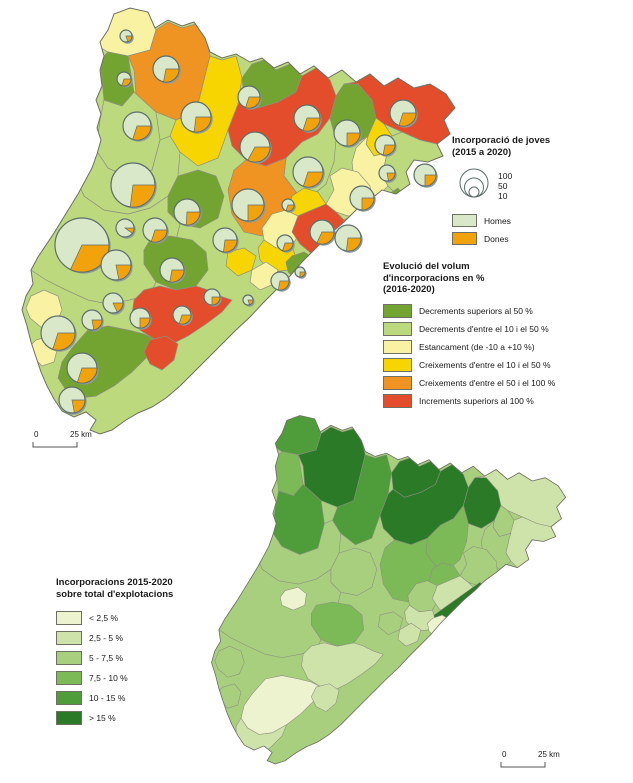 This screenshot has height=783, width=633. Describe the element at coordinates (409, 289) in the screenshot. I see `legend-evolucio-title-3: (2016-2020)` at that location.